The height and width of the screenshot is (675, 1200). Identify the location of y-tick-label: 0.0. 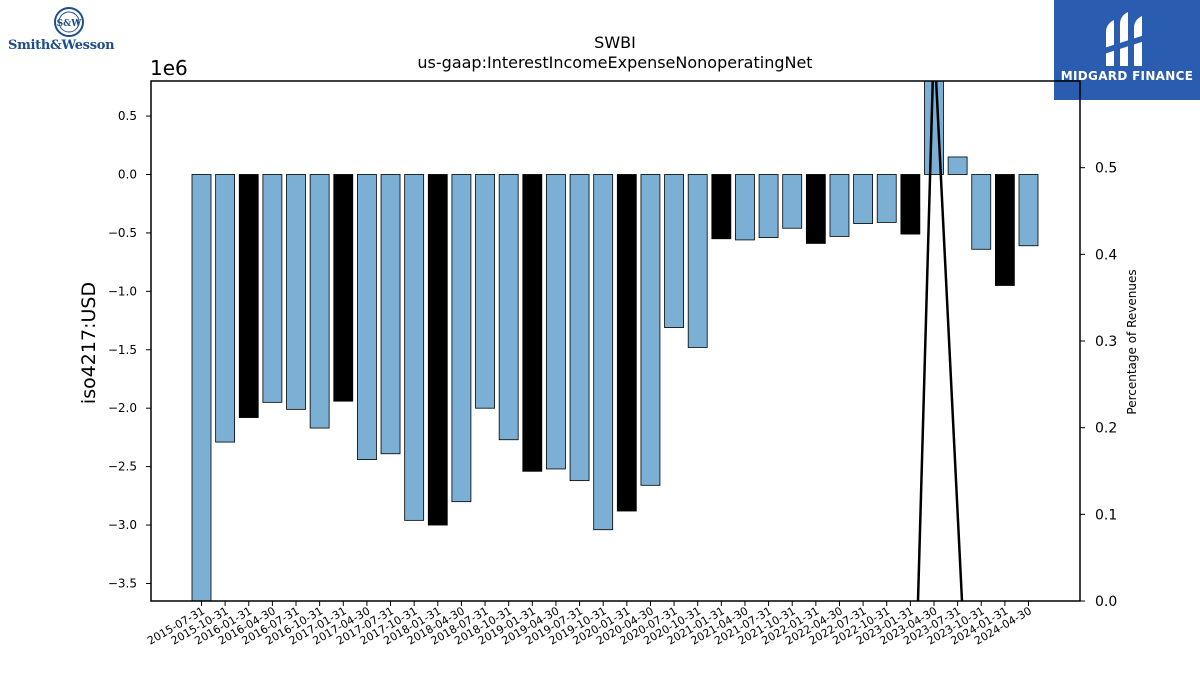
(127, 174).